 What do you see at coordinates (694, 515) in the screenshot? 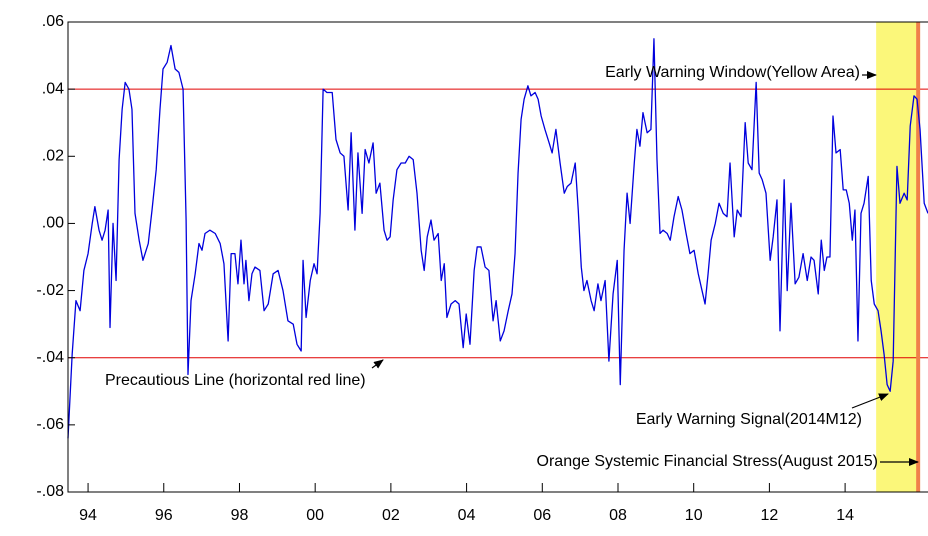
I see `x-tick-label: 10` at bounding box center [694, 515].